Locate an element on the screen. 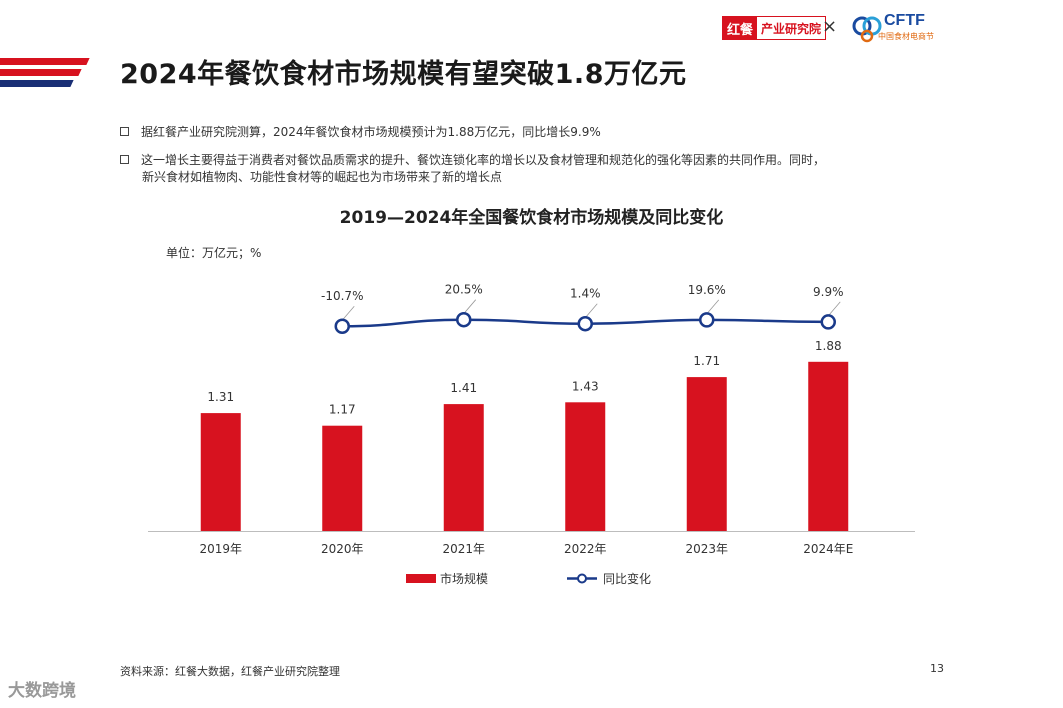 This screenshot has width=1063, height=708. bar-label-0: 1.31 is located at coordinates (220, 397).